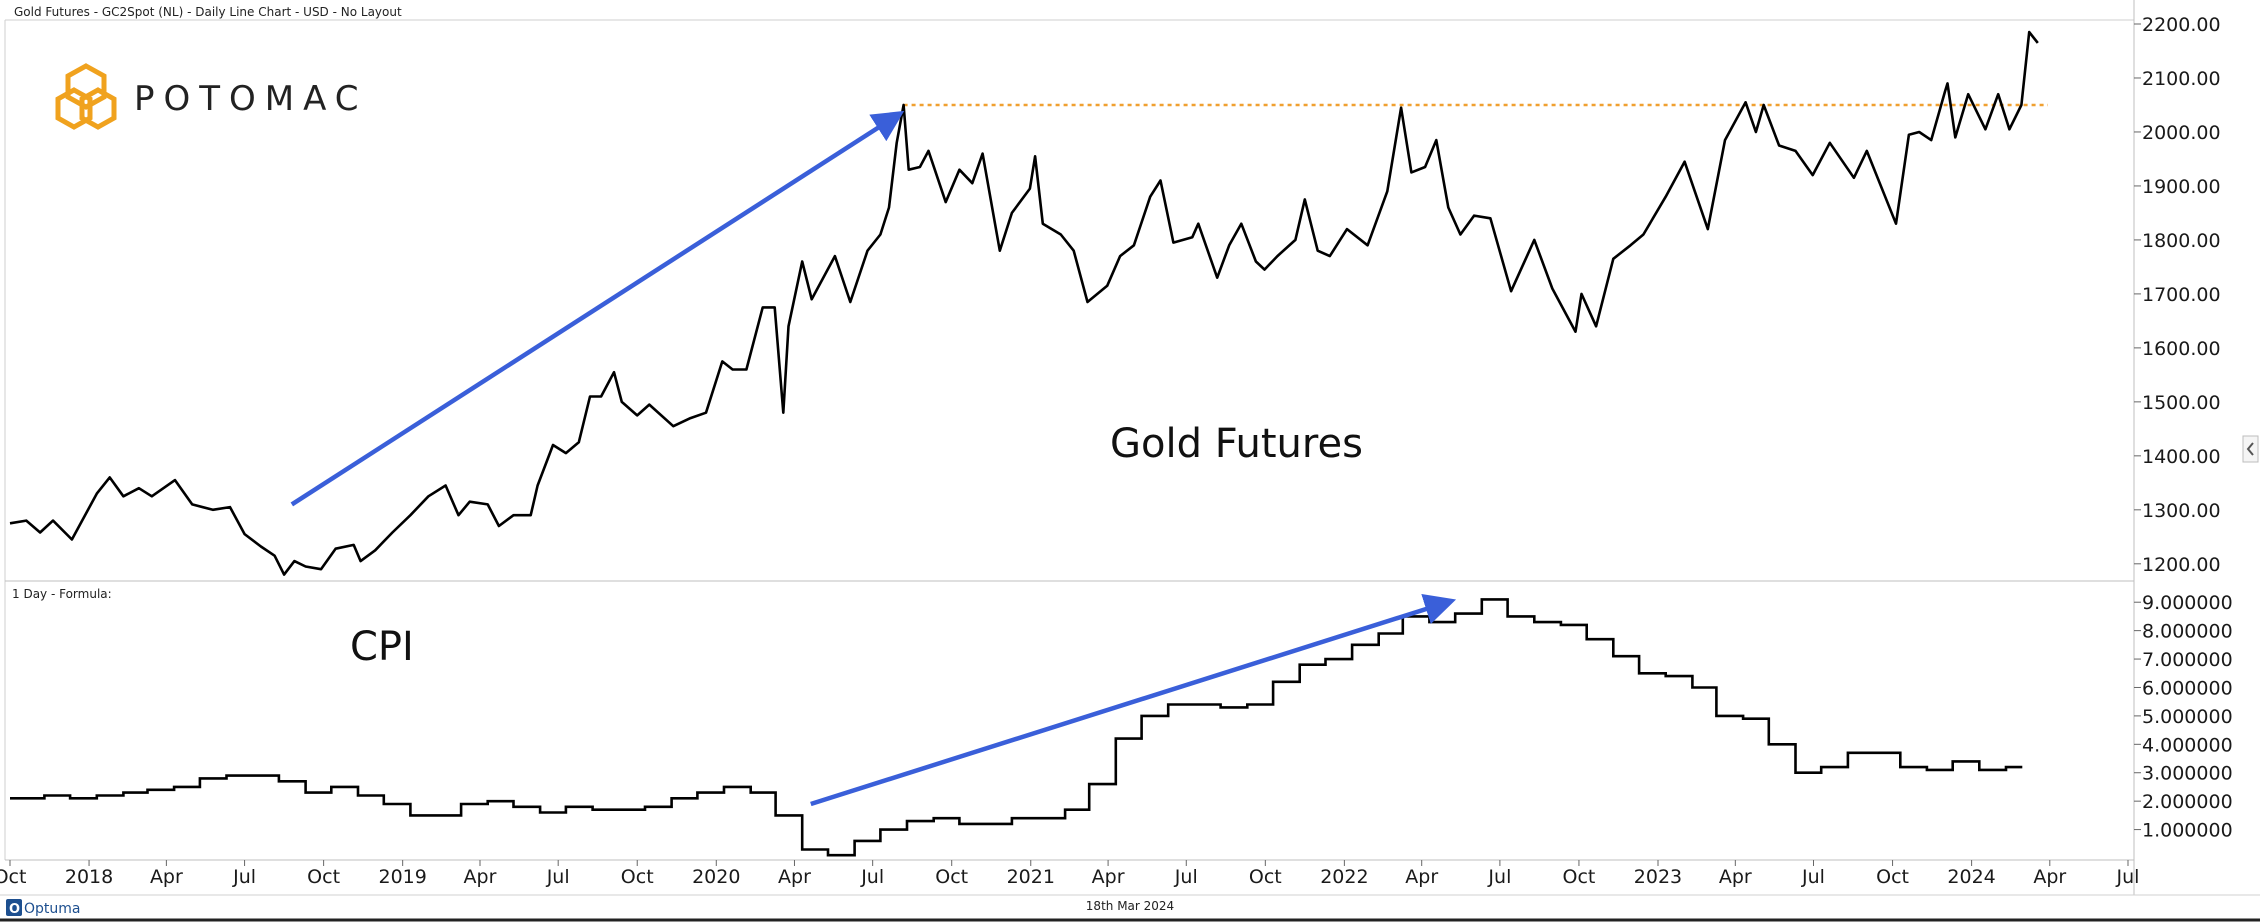 The width and height of the screenshot is (2260, 922). I want to click on potomac-logo-icon, so click(86, 96).